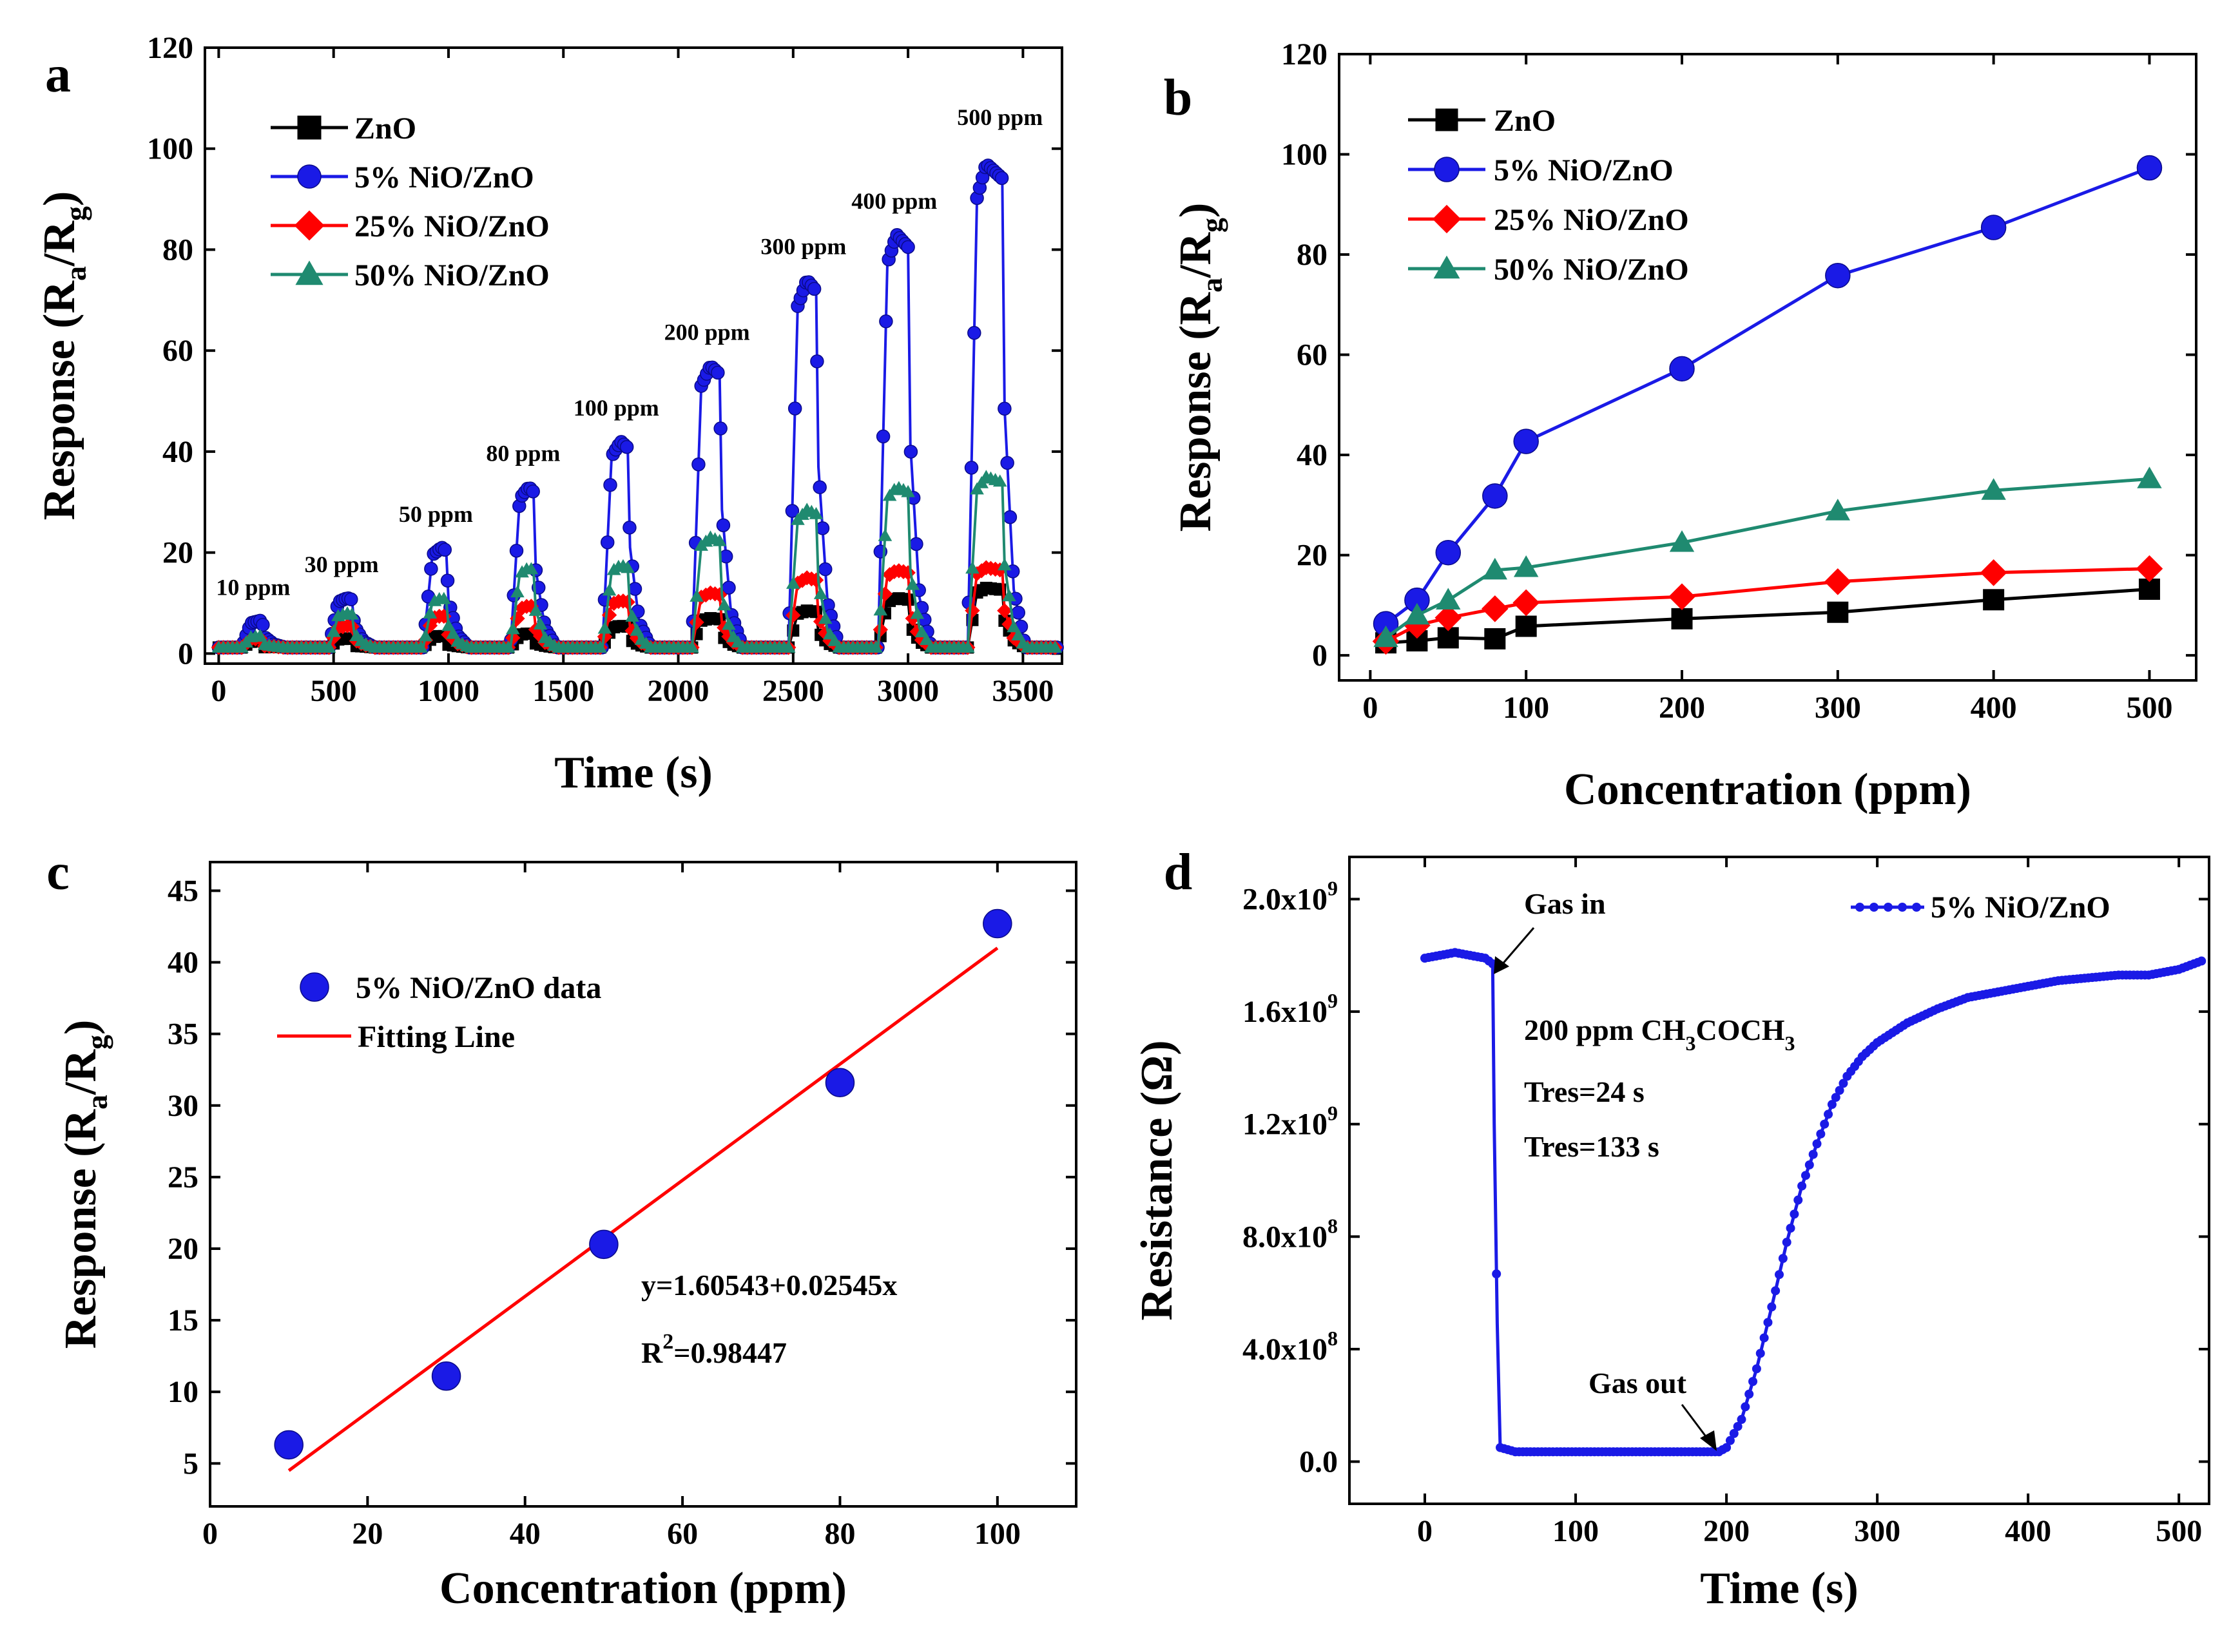 Image resolution: width=2240 pixels, height=1652 pixels. What do you see at coordinates (183, 1320) in the screenshot?
I see `y-tick-label: 15` at bounding box center [183, 1320].